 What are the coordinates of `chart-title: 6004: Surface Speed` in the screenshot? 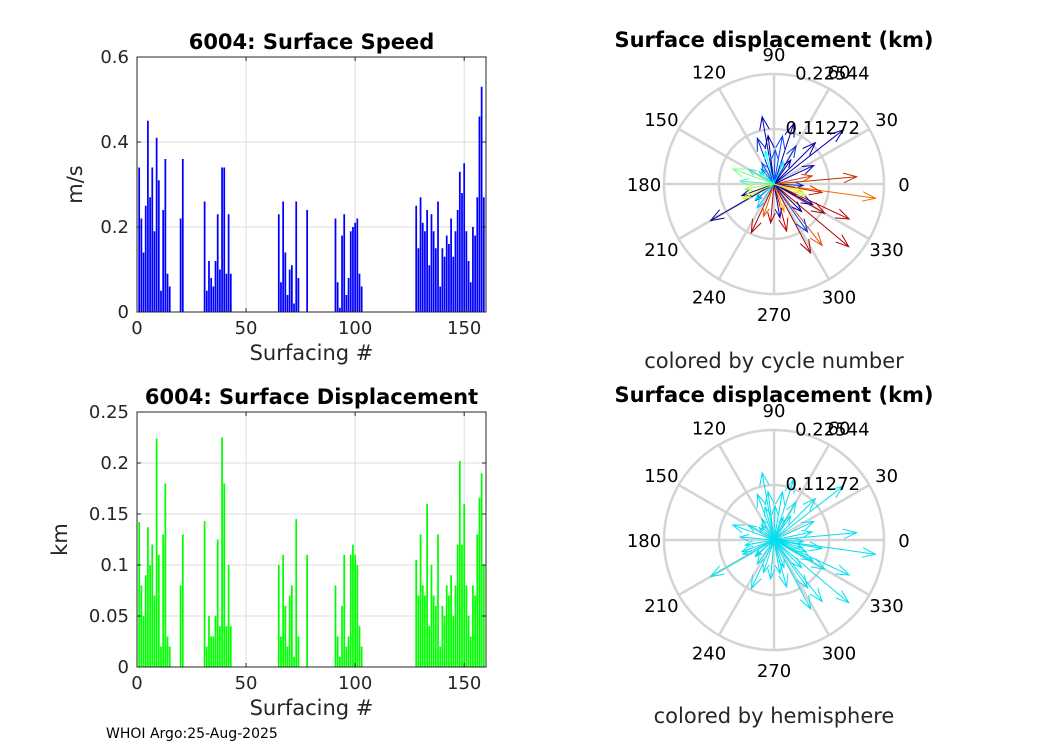 It's located at (312, 42).